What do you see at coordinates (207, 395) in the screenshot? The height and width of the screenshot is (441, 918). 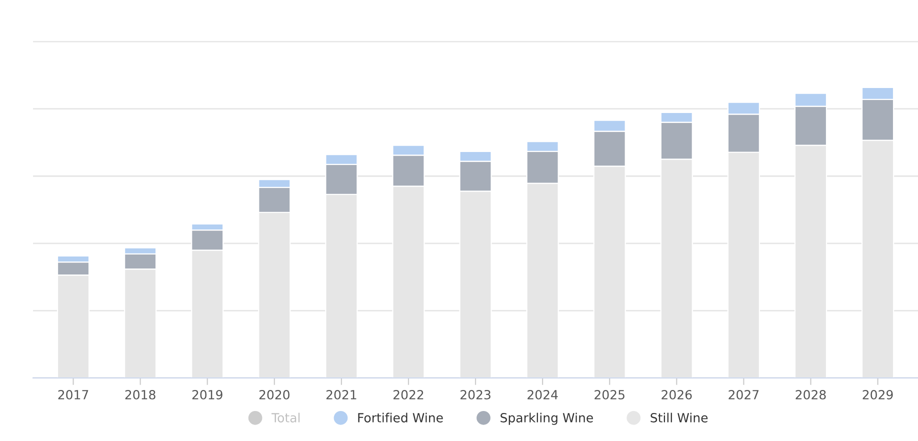 I see `x-tick-label: 2019` at bounding box center [207, 395].